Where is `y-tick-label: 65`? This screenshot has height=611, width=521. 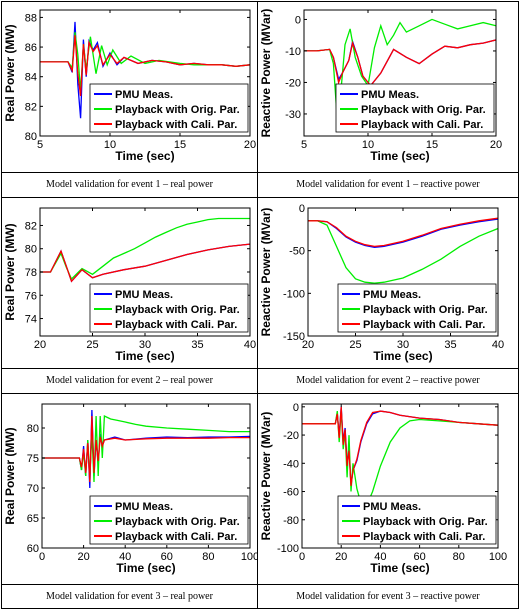 y-tick-label: 65 is located at coordinates (33, 519).